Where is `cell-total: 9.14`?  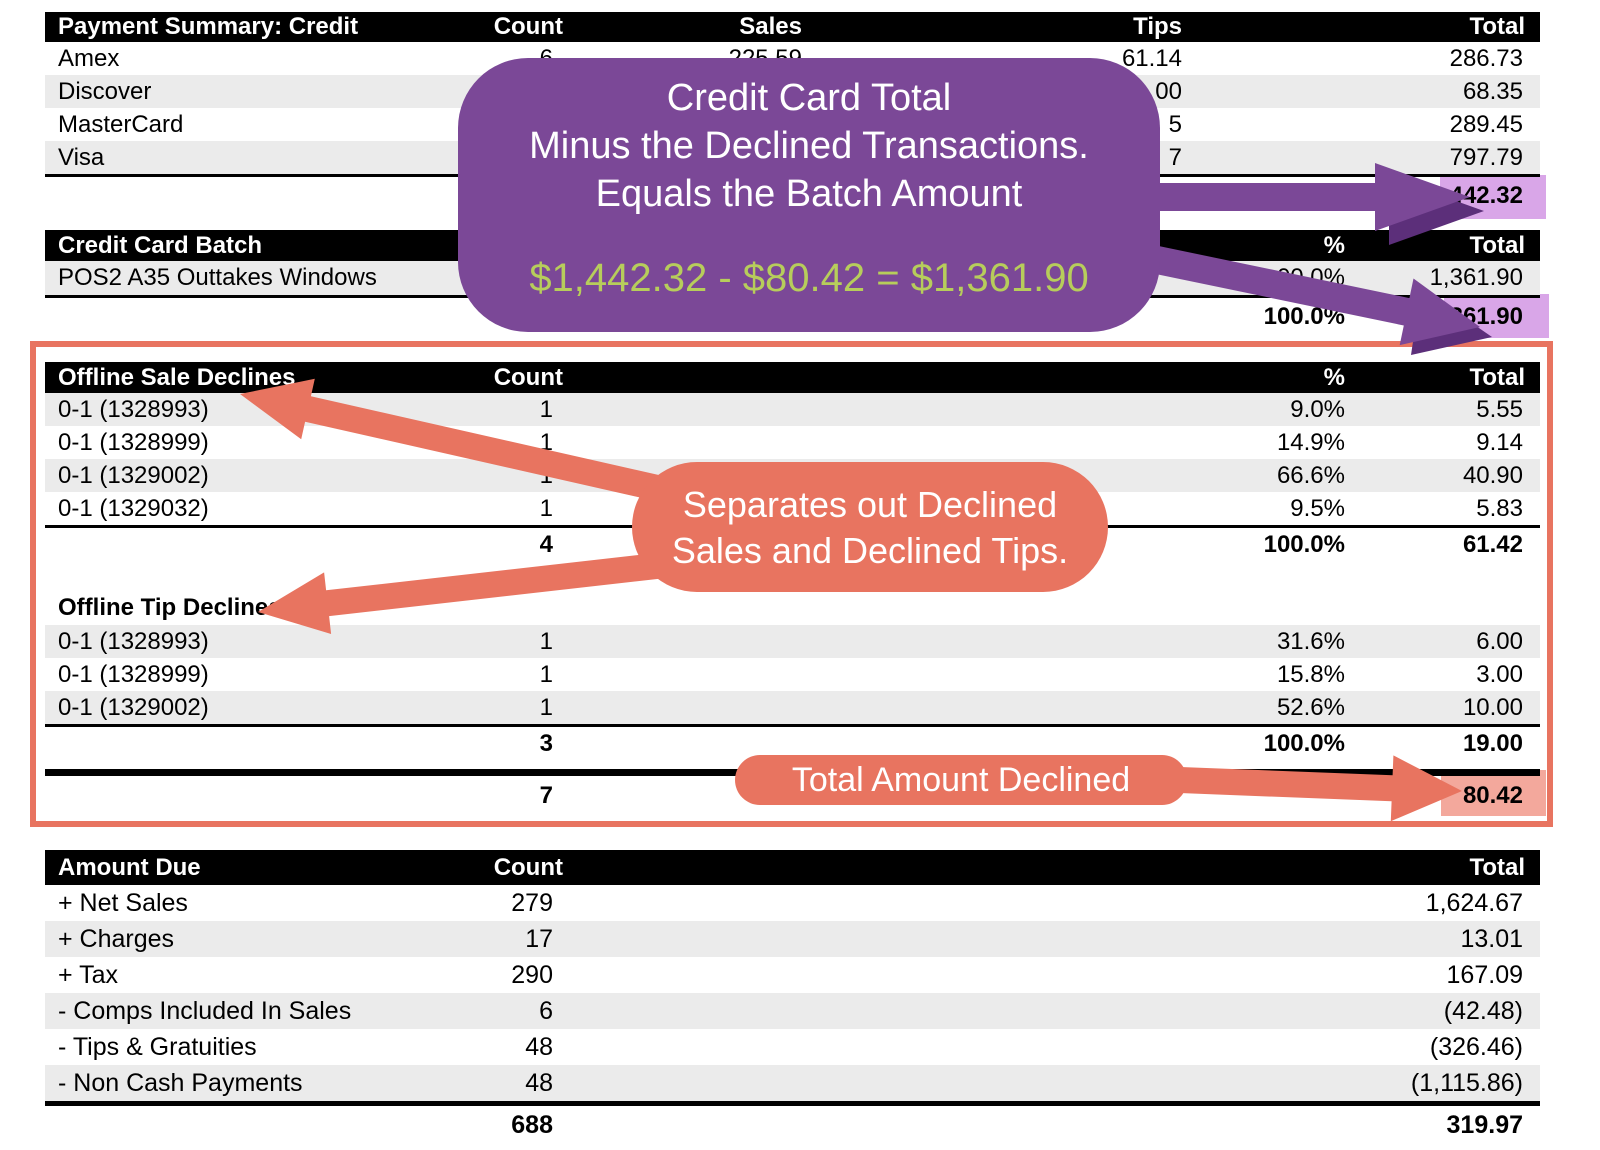
cell-total: 9.14 is located at coordinates (1499, 442).